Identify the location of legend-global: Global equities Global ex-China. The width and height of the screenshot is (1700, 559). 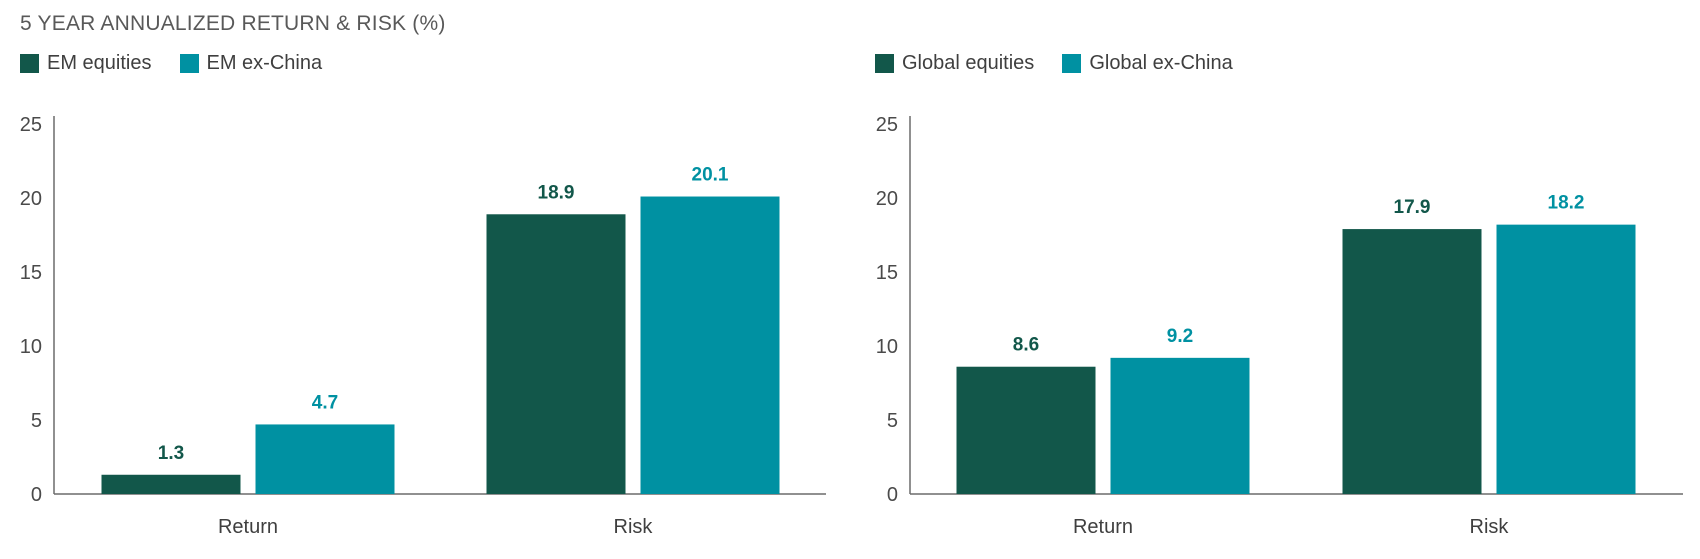
(1068, 63).